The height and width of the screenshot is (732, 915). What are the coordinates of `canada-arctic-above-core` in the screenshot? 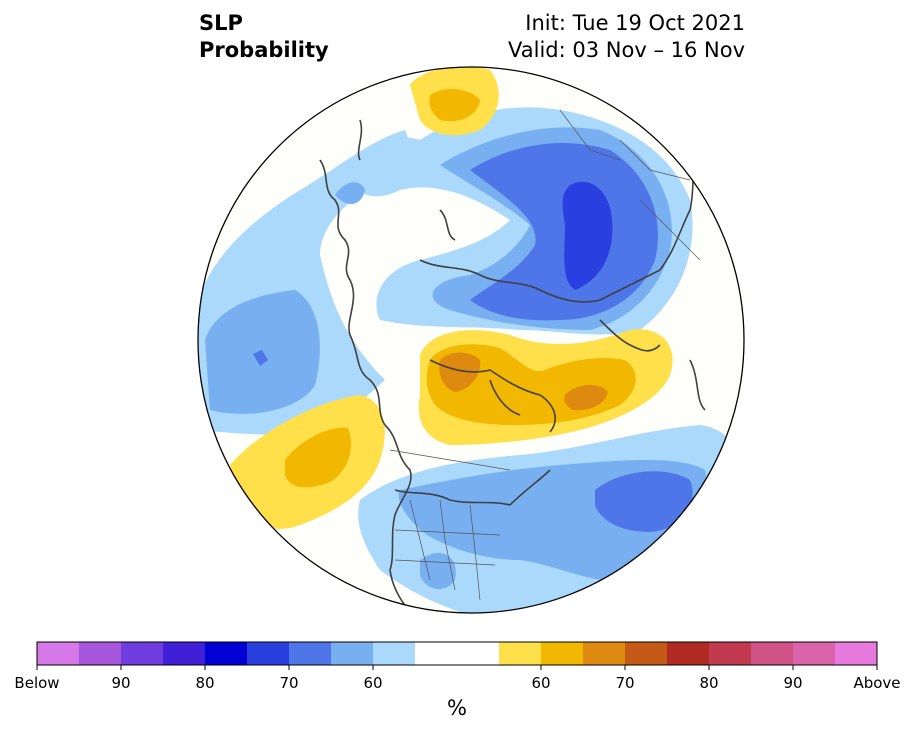 It's located at (460, 372).